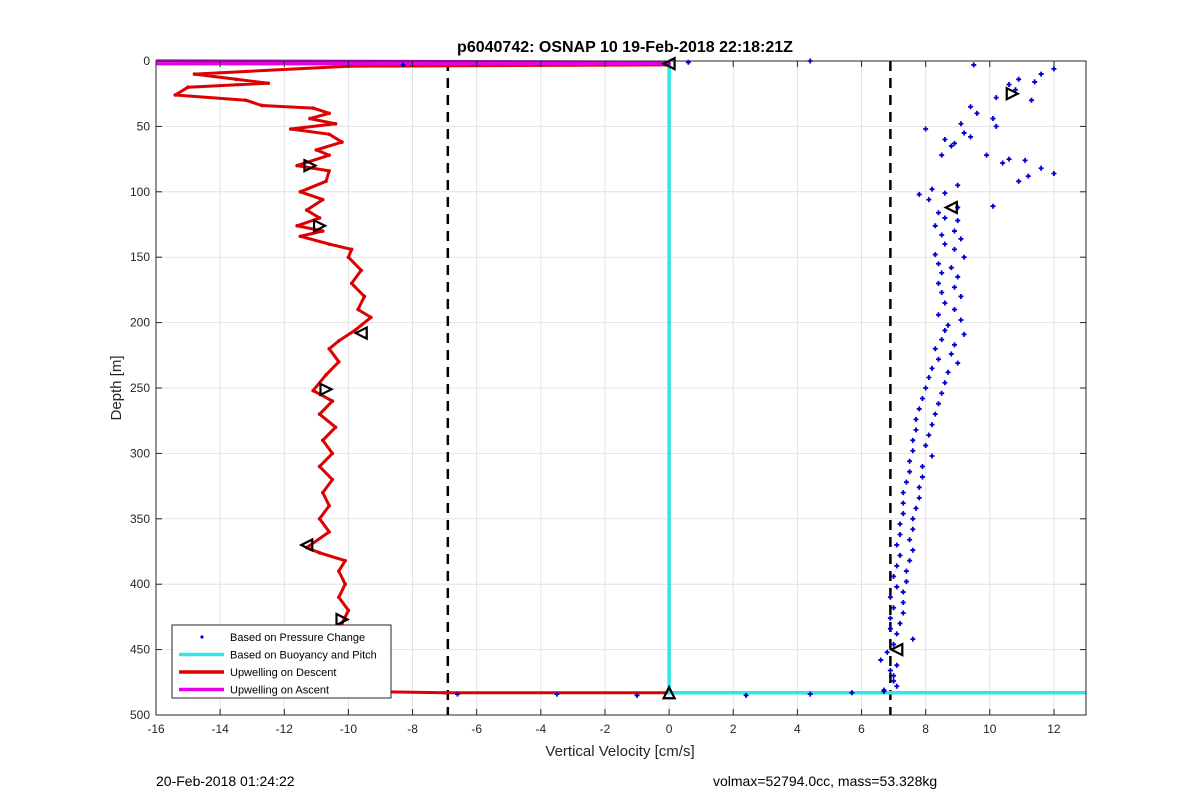 This screenshot has height=804, width=1200. Describe the element at coordinates (140, 715) in the screenshot. I see `y-tick-label: 500` at that location.